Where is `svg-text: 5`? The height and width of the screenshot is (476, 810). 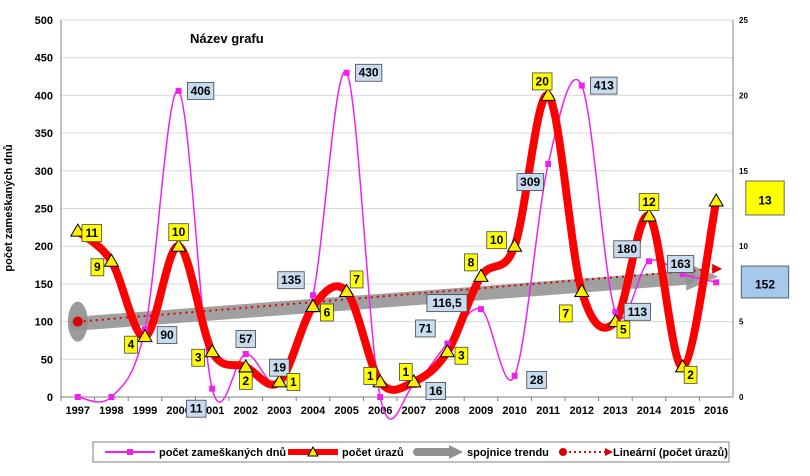 svg-text: 5 is located at coordinates (623, 330).